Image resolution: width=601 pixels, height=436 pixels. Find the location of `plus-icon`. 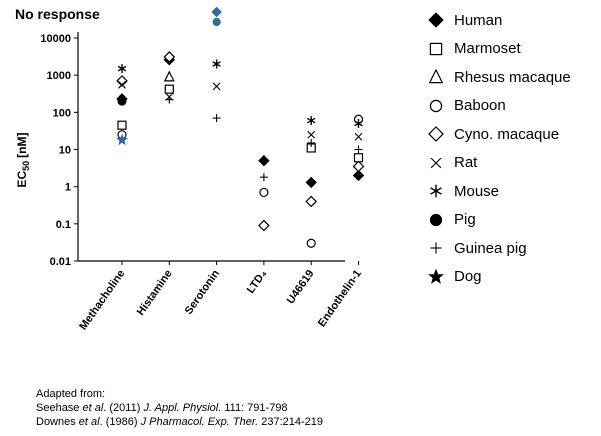

plus-icon is located at coordinates (436, 248).